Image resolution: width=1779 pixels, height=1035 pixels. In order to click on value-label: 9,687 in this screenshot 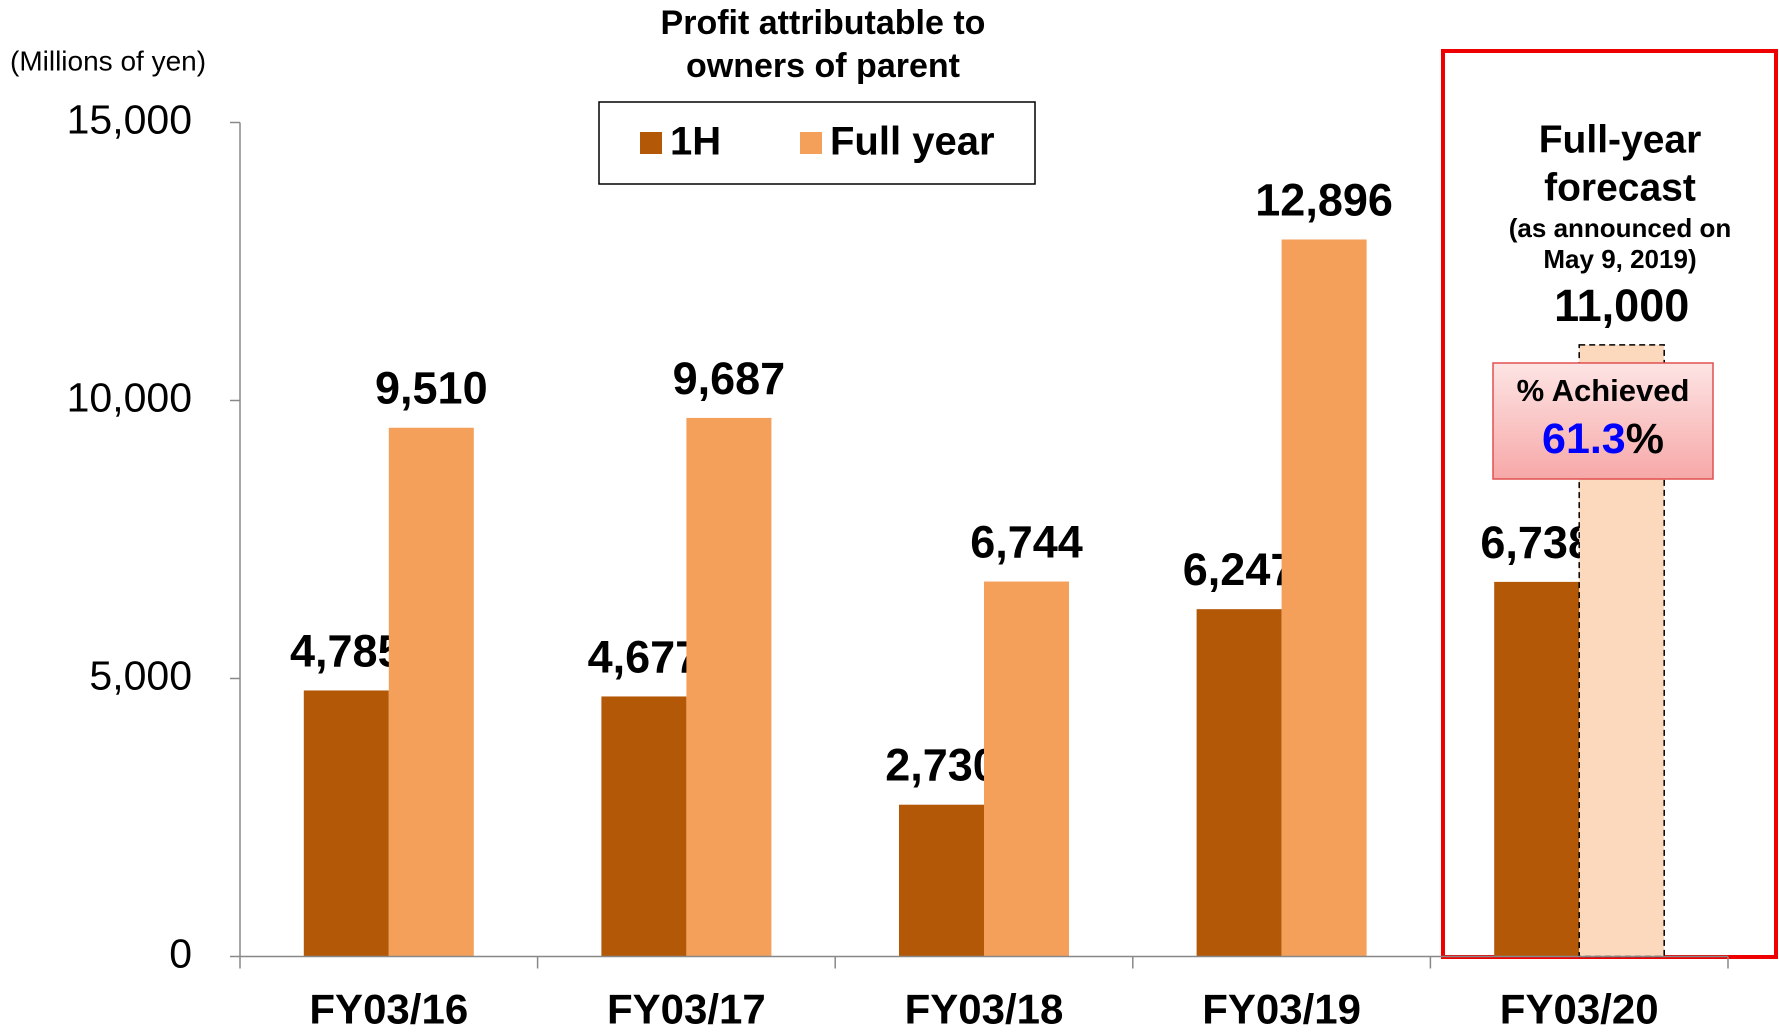, I will do `click(729, 378)`.